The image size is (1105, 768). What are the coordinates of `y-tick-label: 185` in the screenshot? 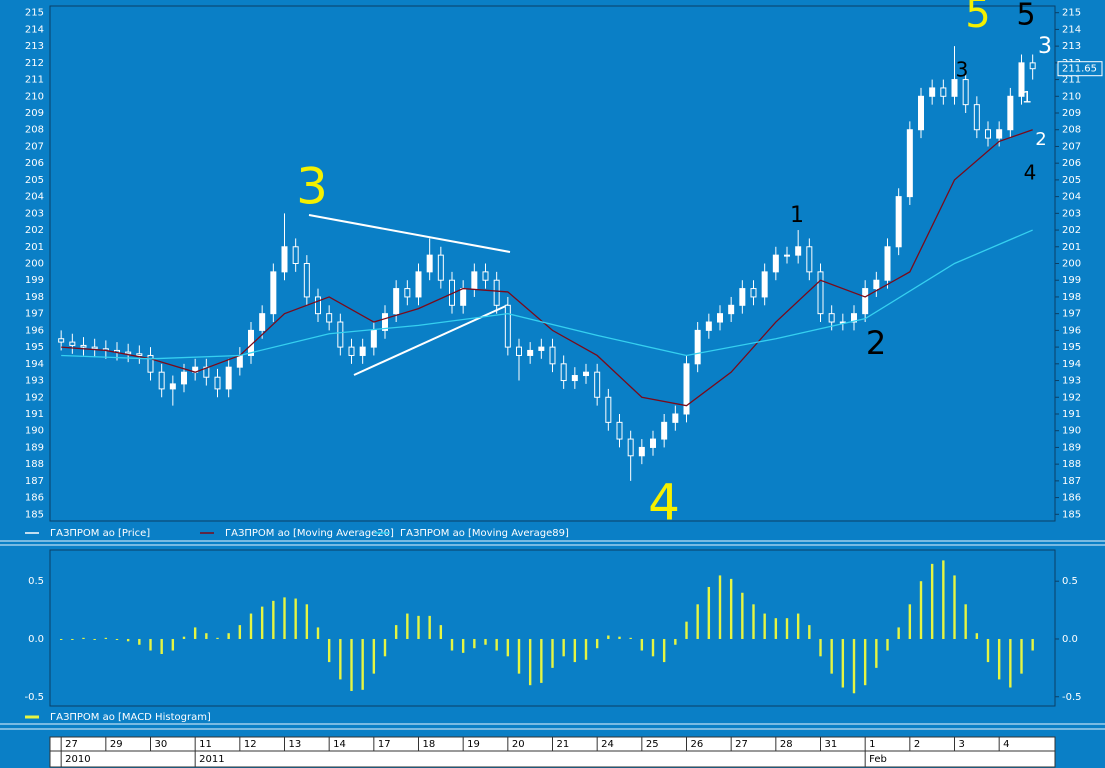 It's located at (1071, 514).